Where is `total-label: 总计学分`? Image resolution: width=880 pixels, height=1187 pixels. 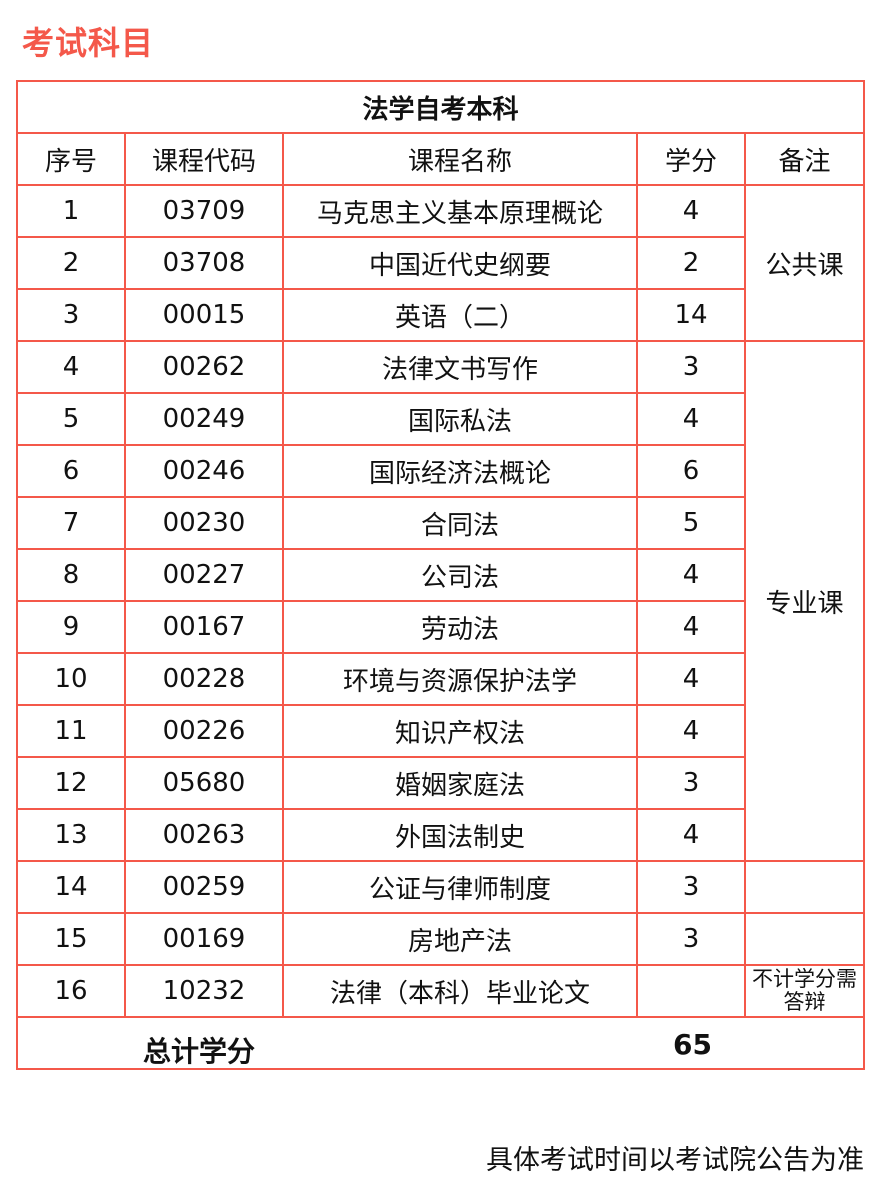
total-label: 总计学分 is located at coordinates (199, 1051).